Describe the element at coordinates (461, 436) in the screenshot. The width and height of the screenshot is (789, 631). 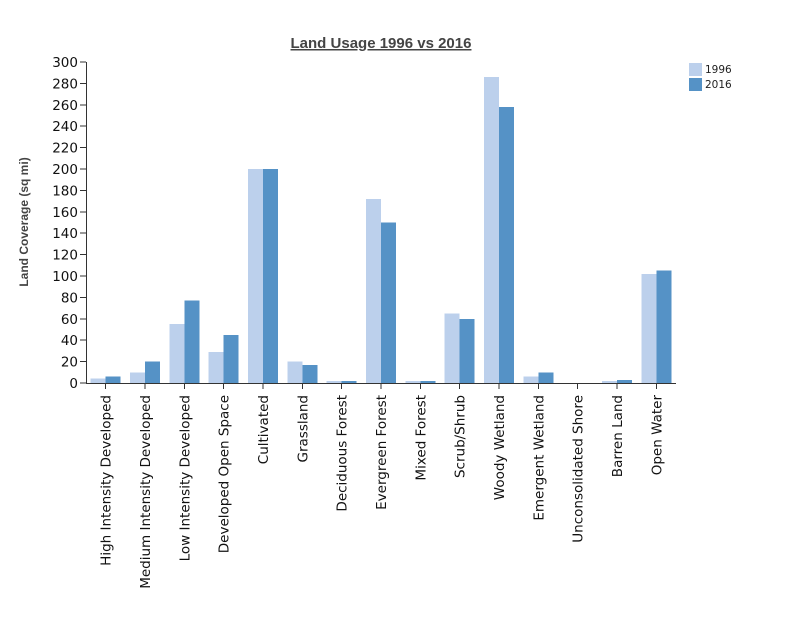
I see `x-tick-label: Scrub/Shrub` at that location.